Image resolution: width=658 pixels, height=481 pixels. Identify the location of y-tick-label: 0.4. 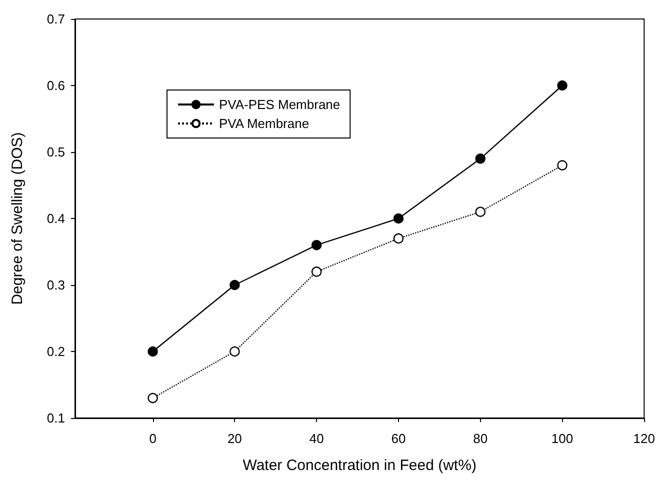
(55, 218).